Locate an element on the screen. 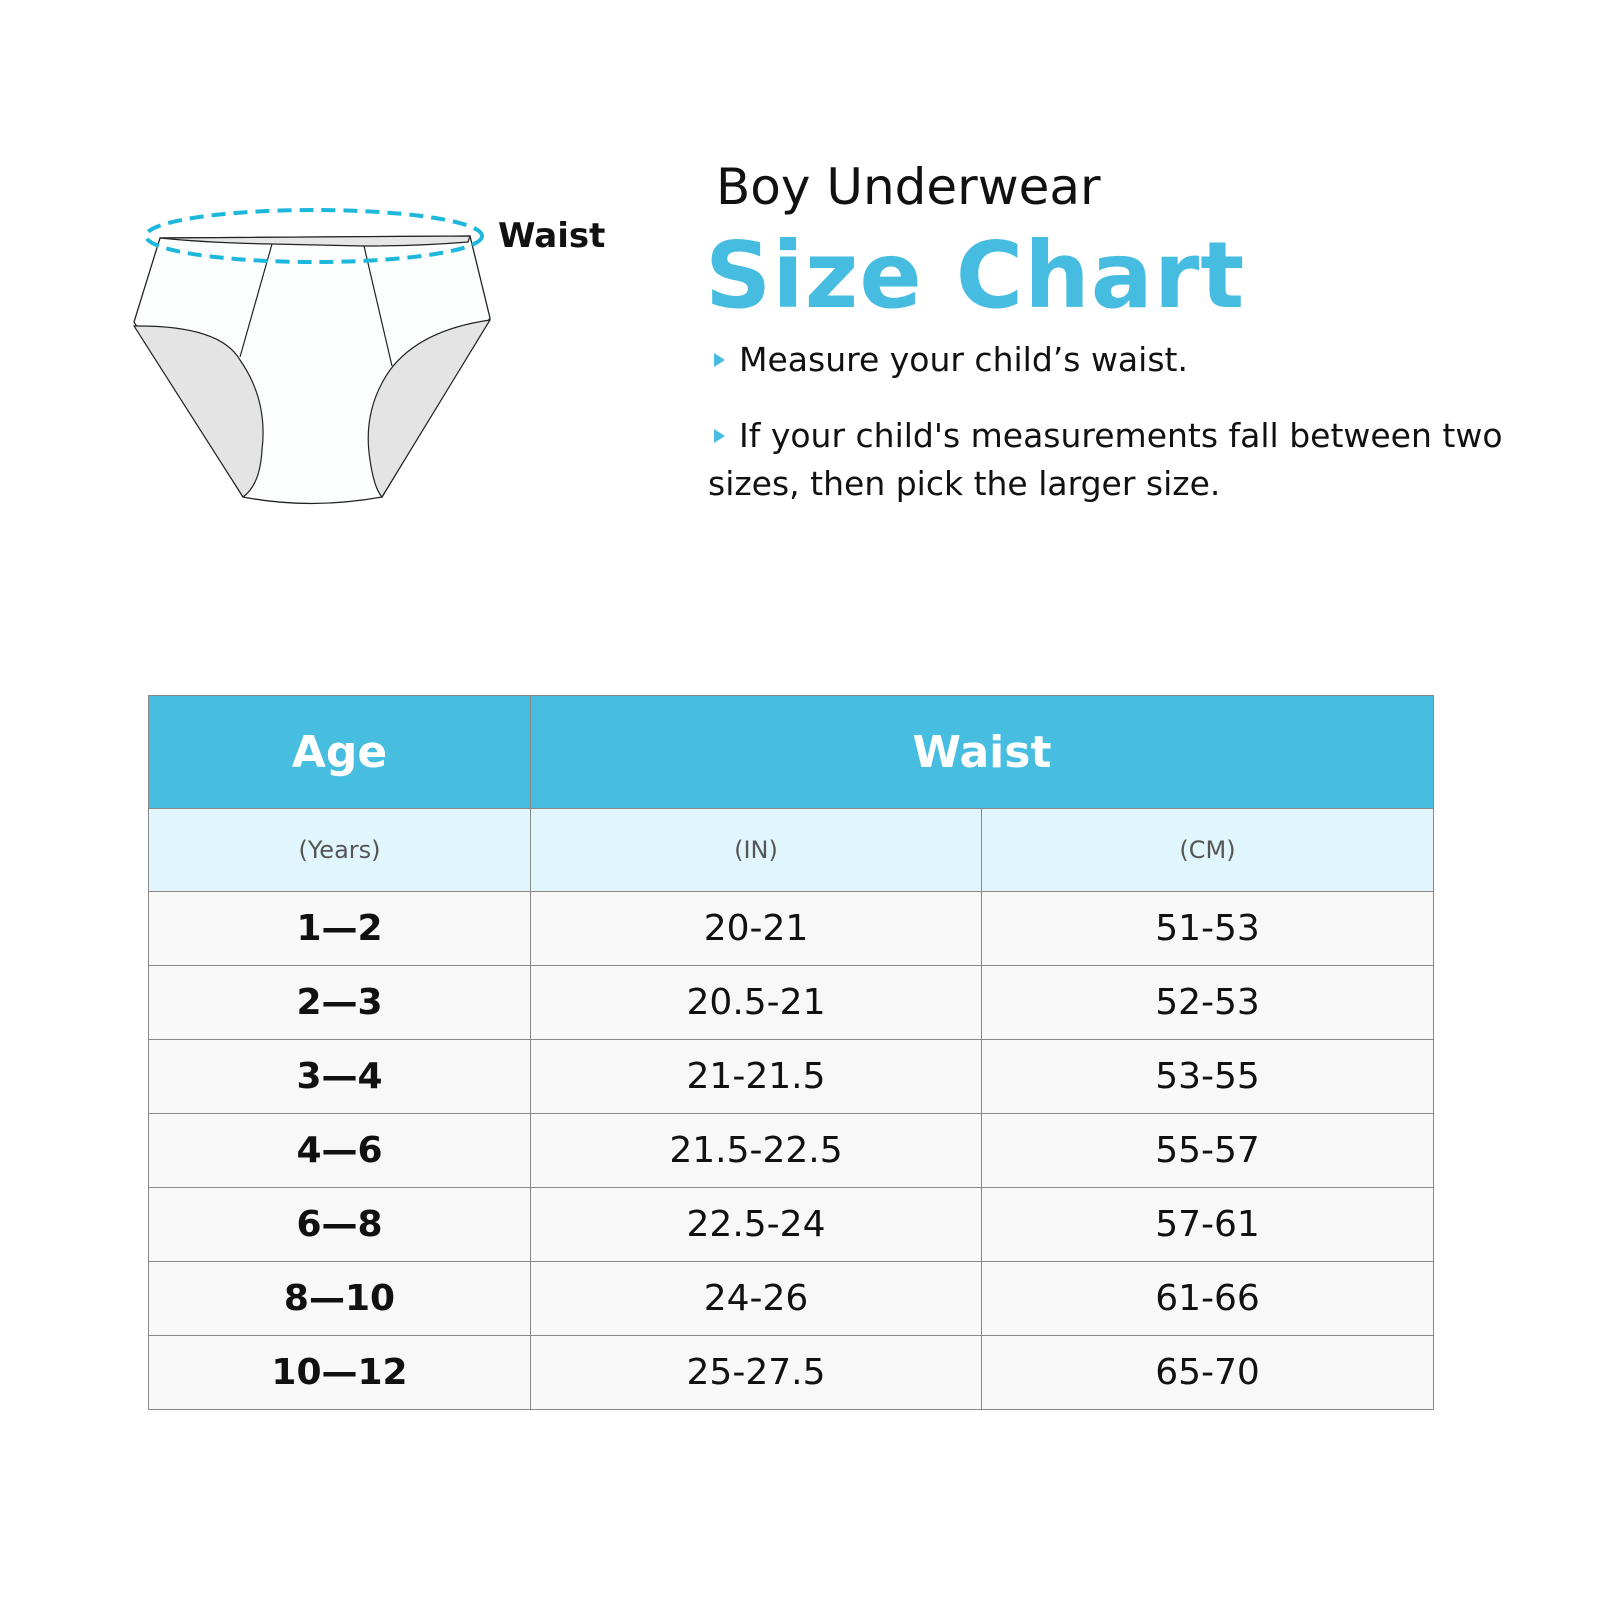  title-size-chart: Size Chart is located at coordinates (975, 275).